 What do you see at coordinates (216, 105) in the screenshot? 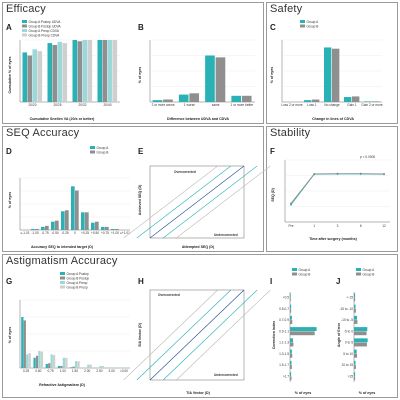
I see `panel-b-tick-label: same` at bounding box center [216, 105].